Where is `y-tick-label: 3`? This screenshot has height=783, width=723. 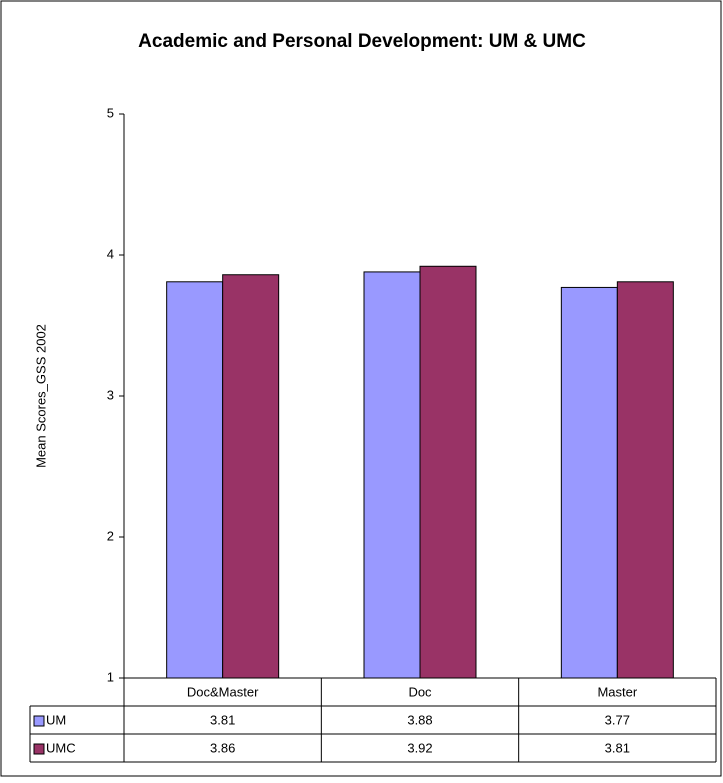
y-tick-label: 3 is located at coordinates (110, 394).